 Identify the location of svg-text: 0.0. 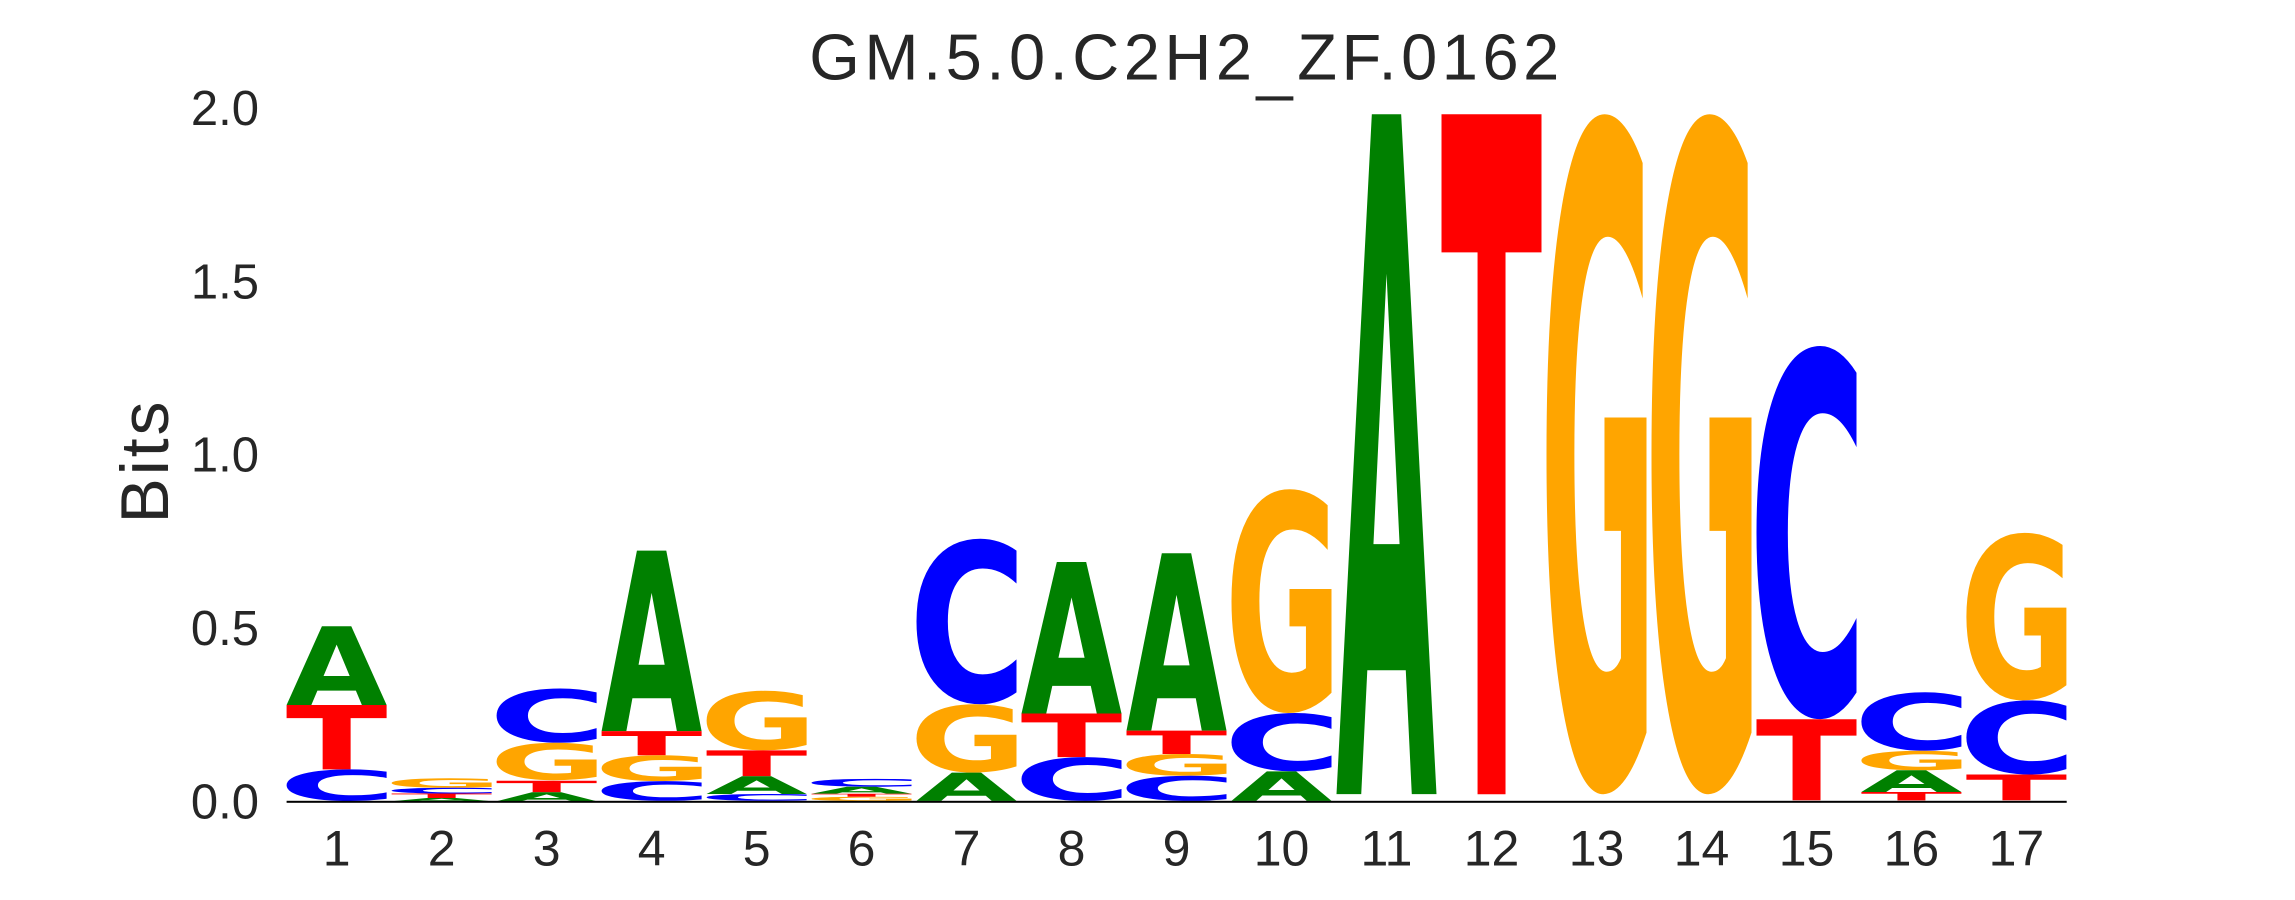
(225, 802).